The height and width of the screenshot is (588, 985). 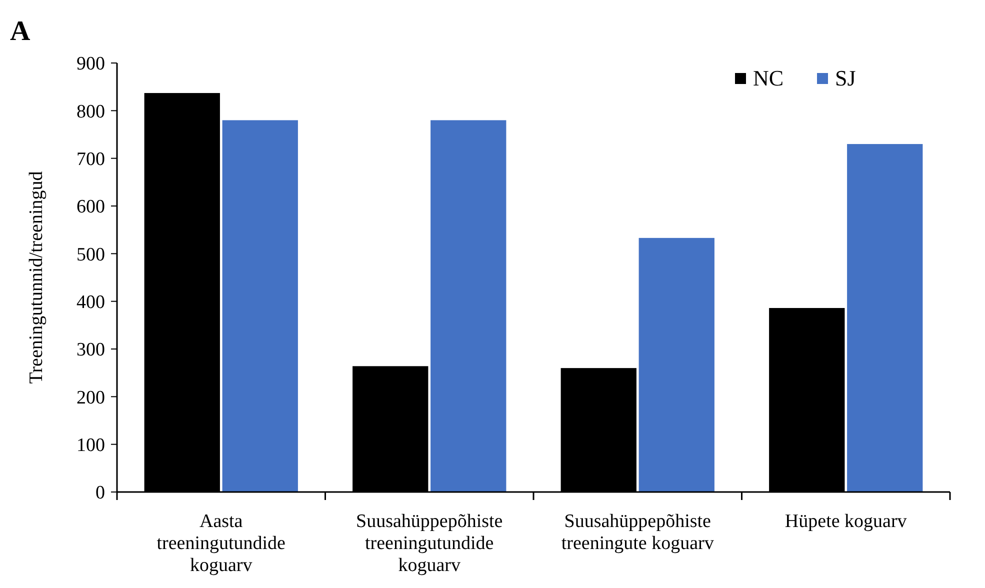 What do you see at coordinates (90, 397) in the screenshot?
I see `y-tick-label: 200` at bounding box center [90, 397].